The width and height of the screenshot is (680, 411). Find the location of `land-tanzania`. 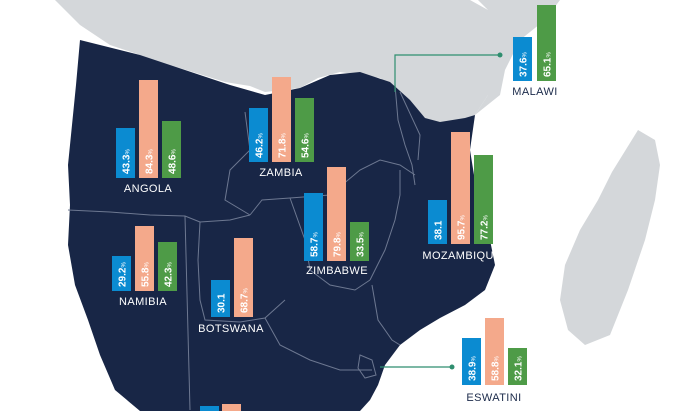

land-tanzania is located at coordinates (517, 57).